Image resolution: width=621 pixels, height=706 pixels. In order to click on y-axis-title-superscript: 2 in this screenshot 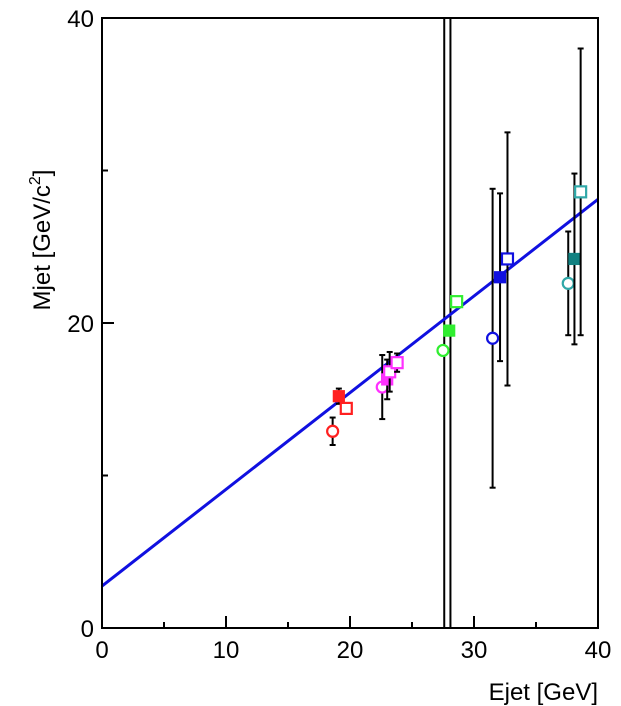, I will do `click(35, 180)`.